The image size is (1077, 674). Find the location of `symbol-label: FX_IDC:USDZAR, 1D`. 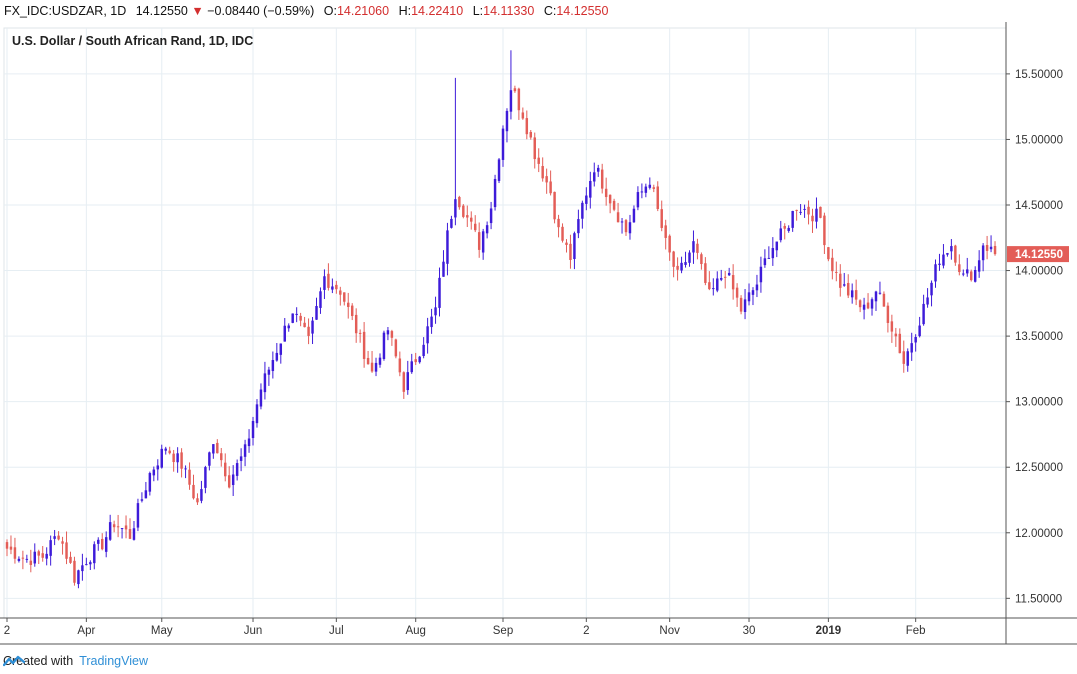

symbol-label: FX_IDC:USDZAR, 1D is located at coordinates (65, 11).